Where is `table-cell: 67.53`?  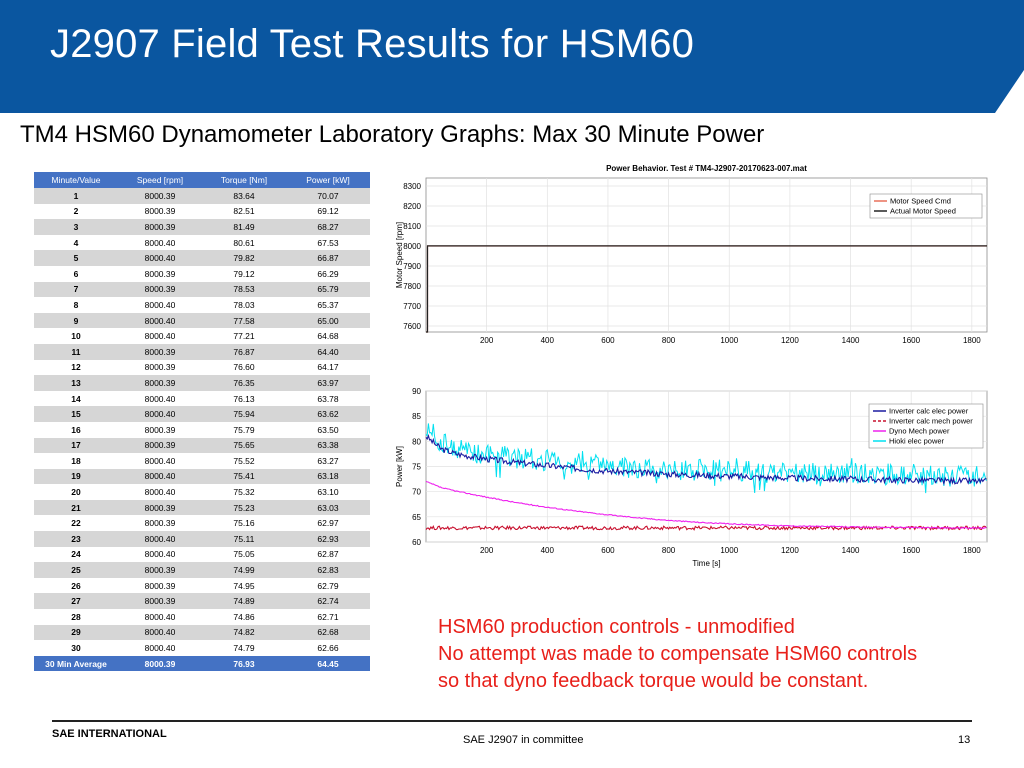
table-cell: 67.53 is located at coordinates (328, 242).